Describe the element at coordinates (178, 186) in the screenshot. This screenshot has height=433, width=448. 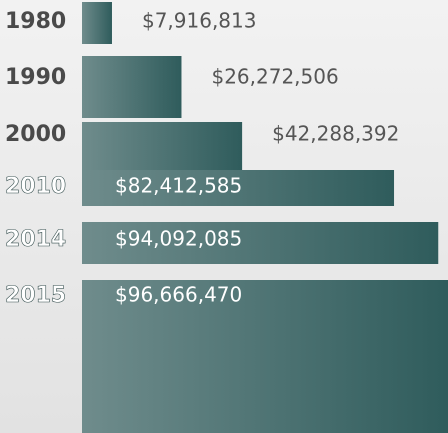
I see `value-label: $82,412,585` at that location.